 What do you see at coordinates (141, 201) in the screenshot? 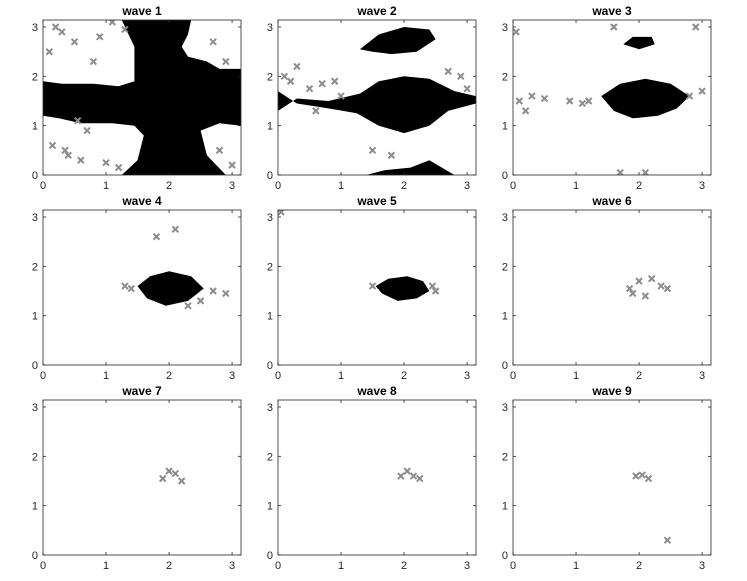
I see `subplot-title: wave 4` at bounding box center [141, 201].